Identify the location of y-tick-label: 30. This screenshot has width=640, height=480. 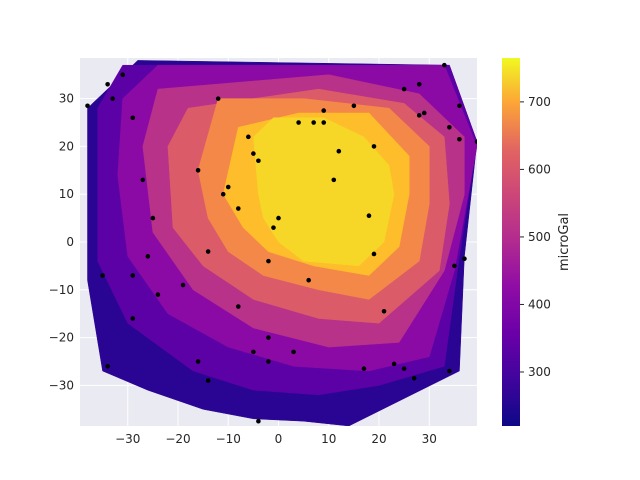
(66, 99).